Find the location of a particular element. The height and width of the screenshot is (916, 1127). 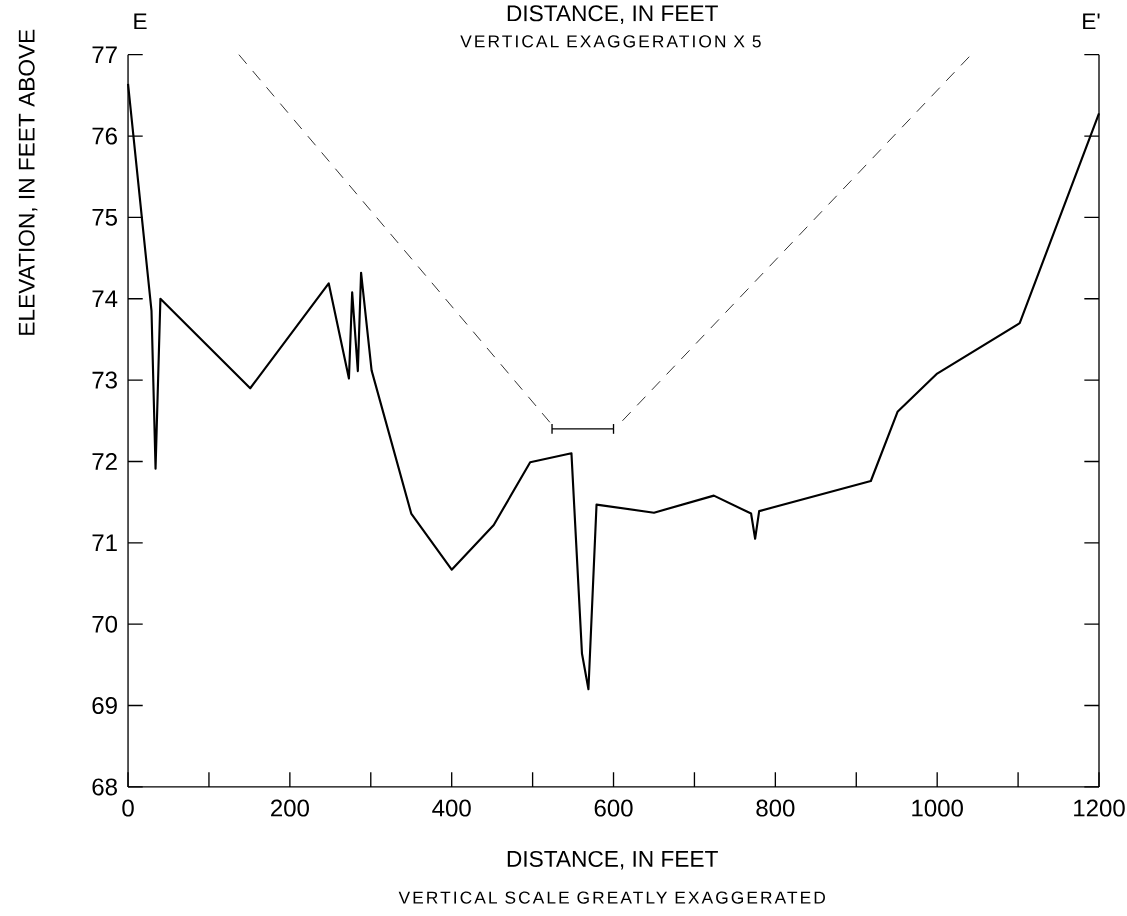

y-tick-label: 74 is located at coordinates (105, 298).